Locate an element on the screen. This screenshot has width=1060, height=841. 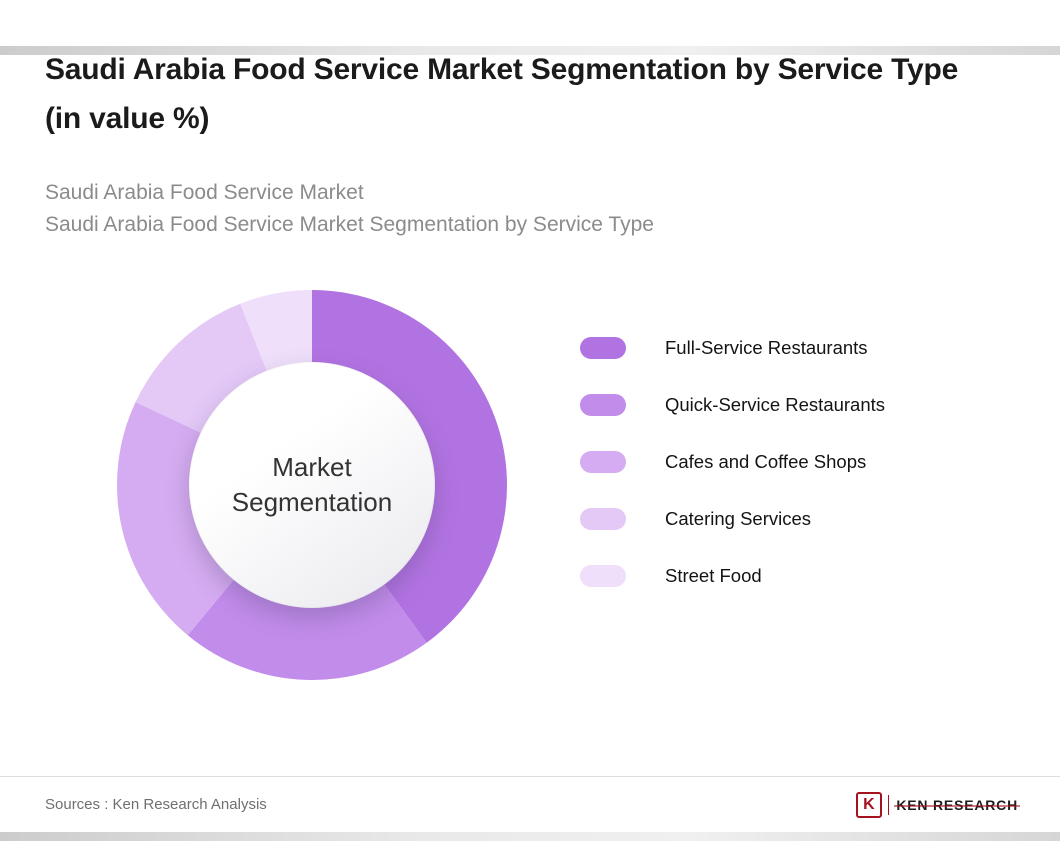
legend-label-full-service-restaurants: Full-Service Restaurants is located at coordinates (766, 348).